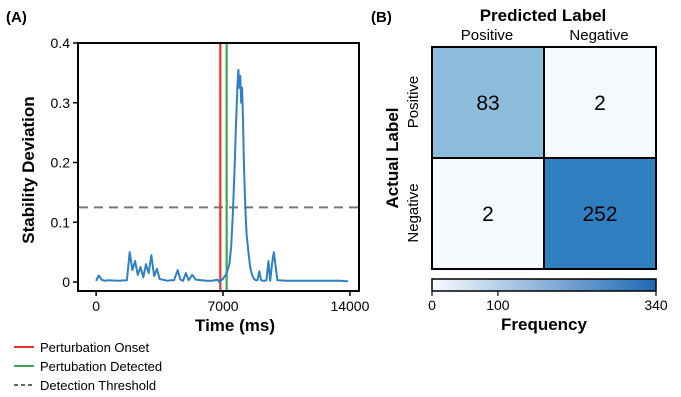  Describe the element at coordinates (98, 385) in the screenshot. I see `legend-label-threshold: Detection Threshold` at that location.